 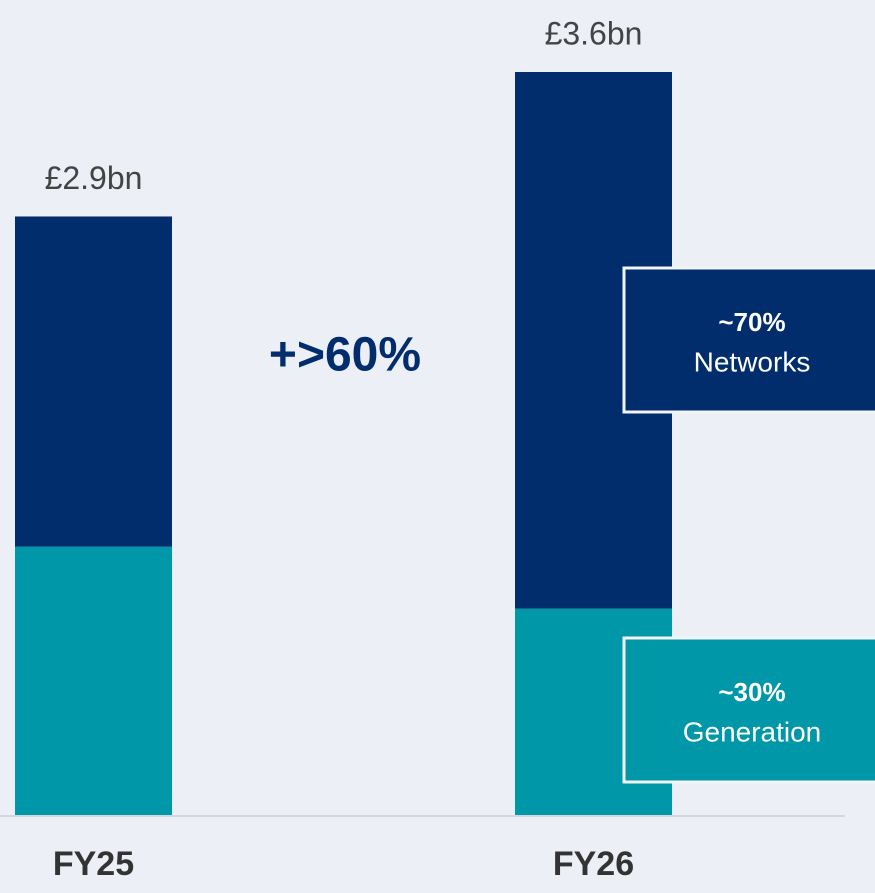 What do you see at coordinates (93, 864) in the screenshot?
I see `category-label: FY25` at bounding box center [93, 864].